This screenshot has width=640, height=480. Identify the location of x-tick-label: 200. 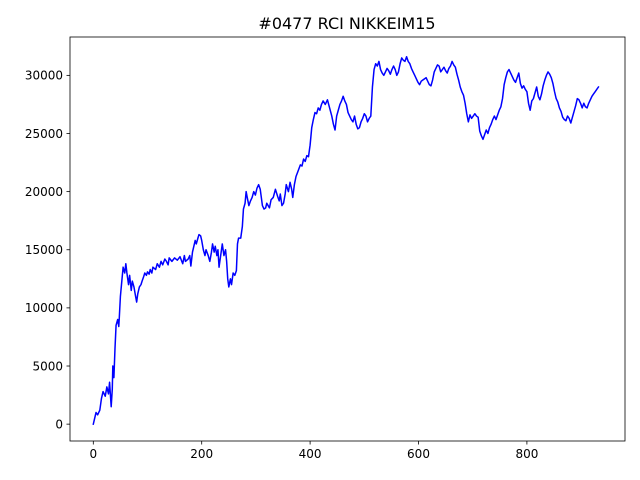
(201, 454).